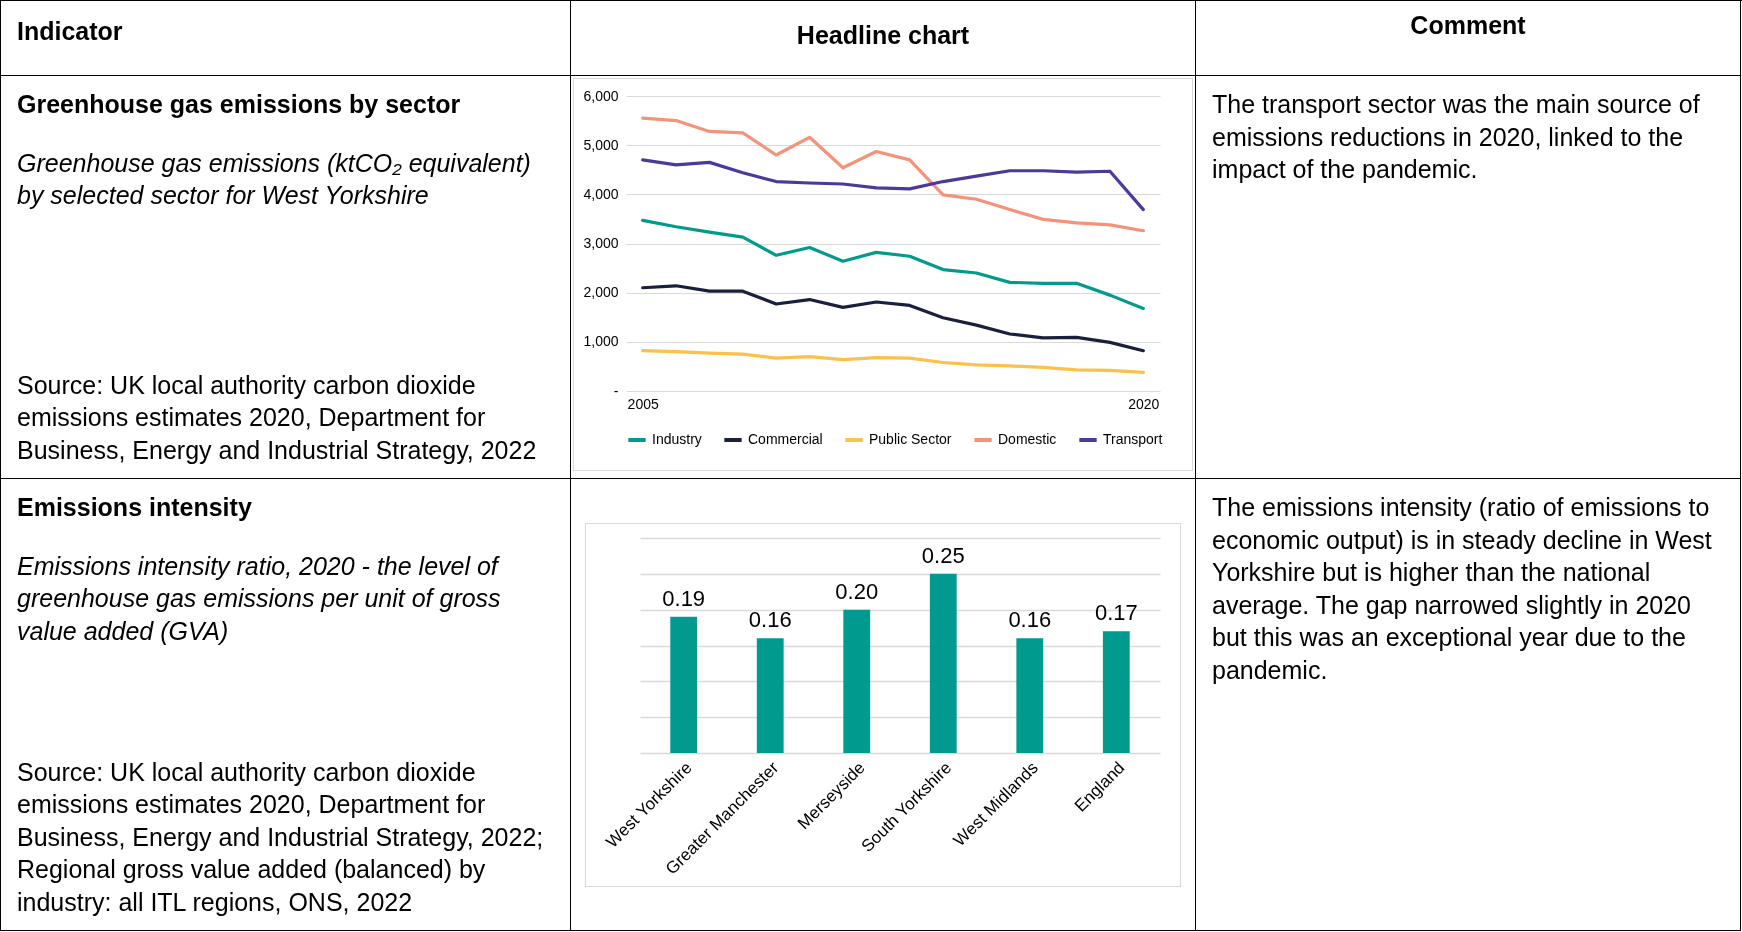 Image resolution: width=1742 pixels, height=932 pixels. I want to click on legend-label: Public Sector, so click(910, 439).